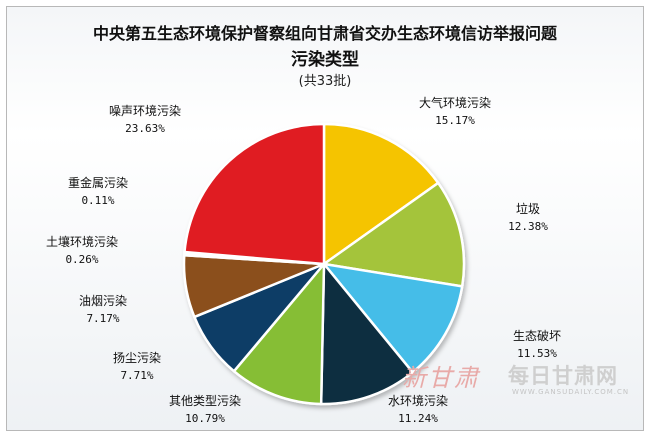  Describe the element at coordinates (528, 208) in the screenshot. I see `slice-label-2: 垃圾` at that location.